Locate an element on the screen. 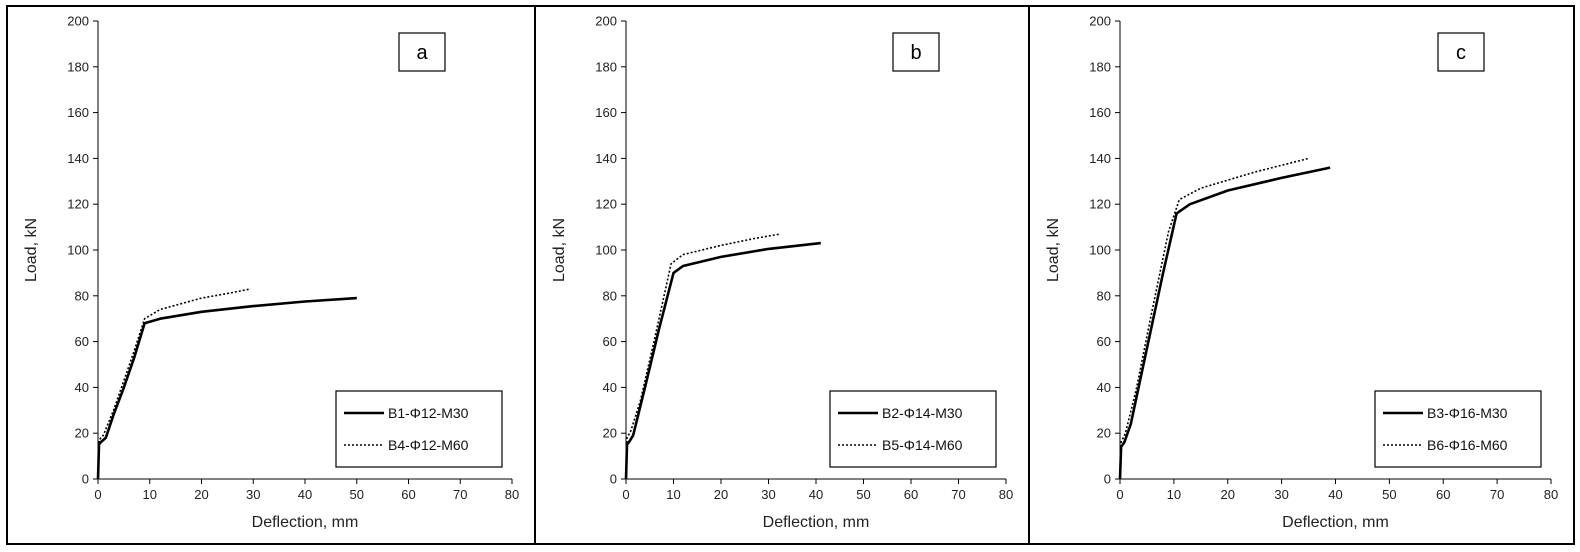 This screenshot has height=552, width=1580. legend-label: B2-Φ14-M30 is located at coordinates (922, 413).